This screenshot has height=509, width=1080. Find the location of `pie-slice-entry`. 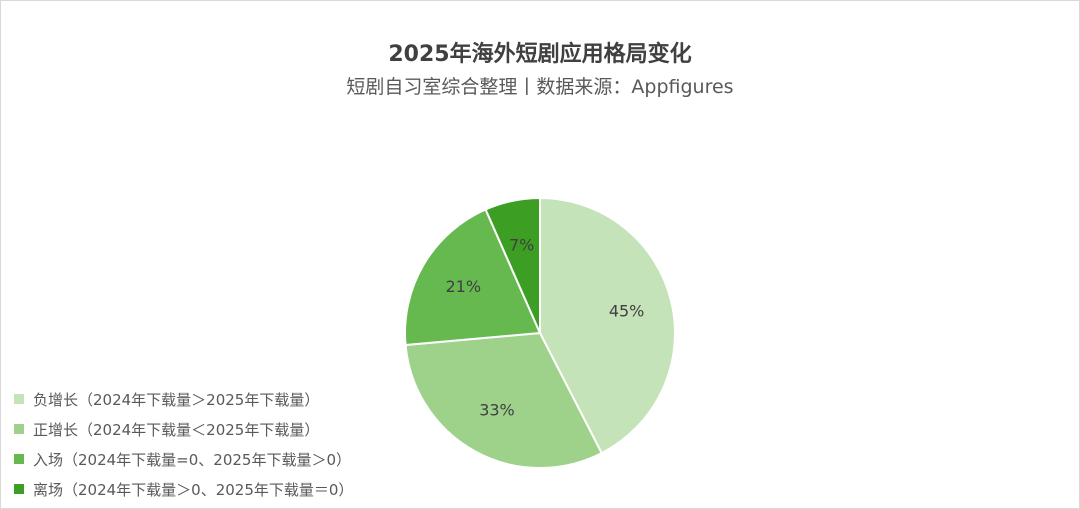

pie-slice-entry is located at coordinates (473, 277).